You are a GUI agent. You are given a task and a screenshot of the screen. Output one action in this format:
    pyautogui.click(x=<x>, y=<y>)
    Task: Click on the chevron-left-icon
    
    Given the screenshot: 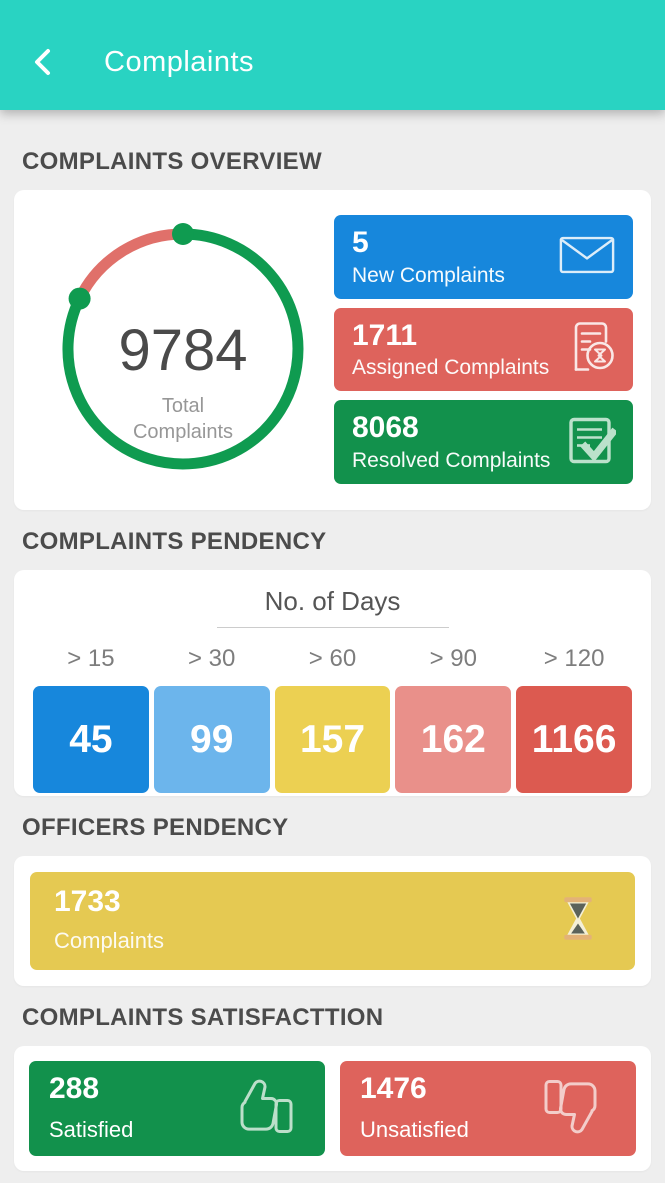 What is the action you would take?
    pyautogui.click(x=42, y=62)
    